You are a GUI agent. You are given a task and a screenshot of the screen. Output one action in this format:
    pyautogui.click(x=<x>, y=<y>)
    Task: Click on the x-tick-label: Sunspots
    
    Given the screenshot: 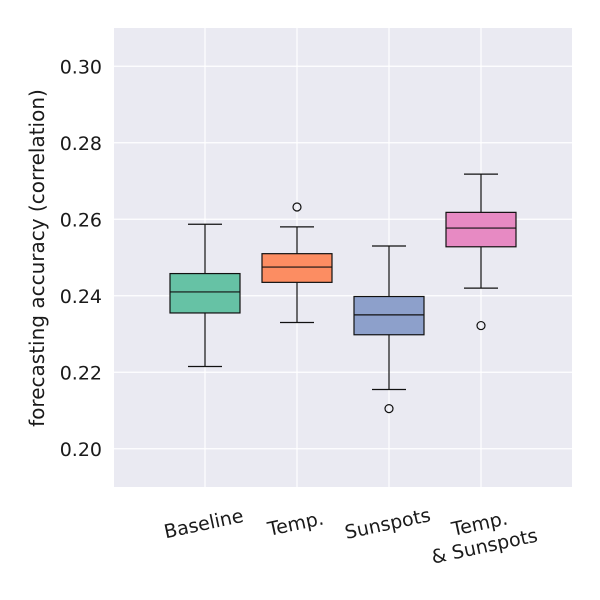 What is the action you would take?
    pyautogui.click(x=388, y=524)
    